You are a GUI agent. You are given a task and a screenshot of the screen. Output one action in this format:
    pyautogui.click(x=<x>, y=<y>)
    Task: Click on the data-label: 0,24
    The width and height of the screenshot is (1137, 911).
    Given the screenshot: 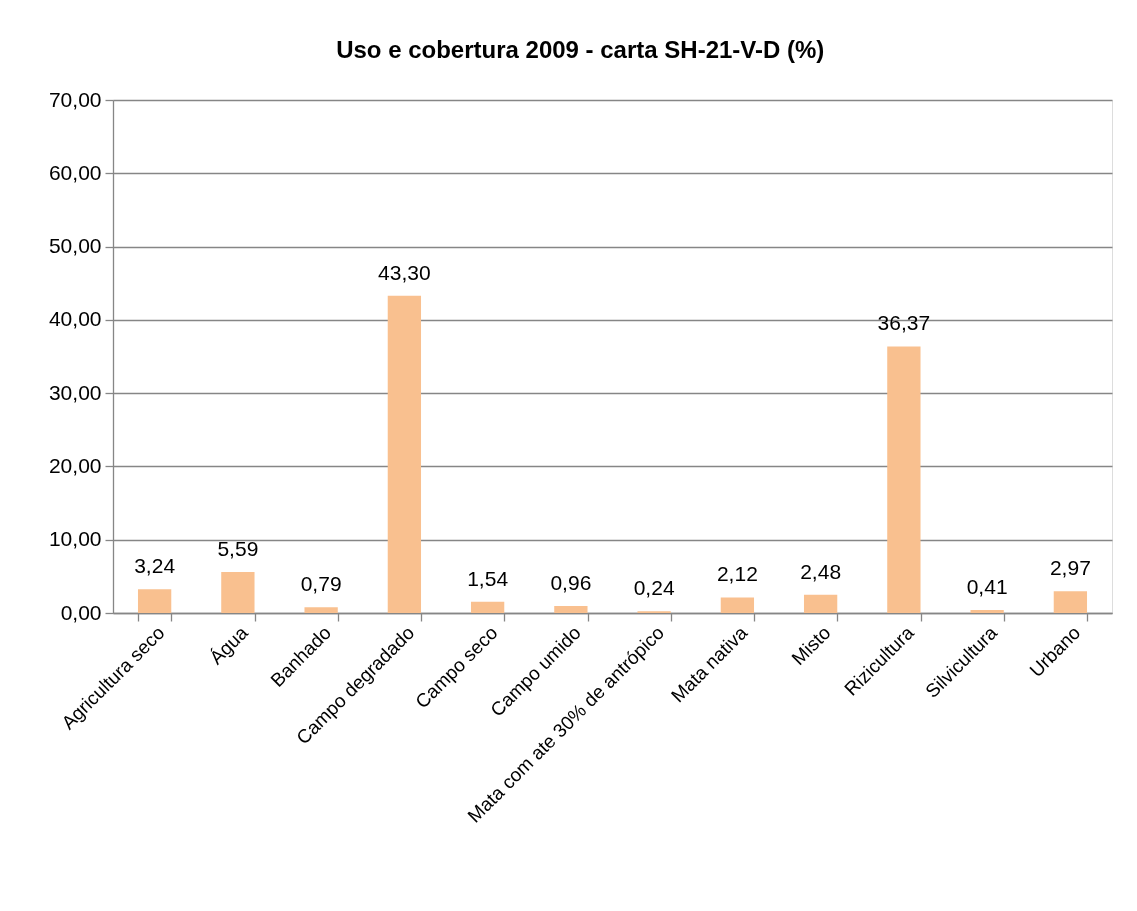 What is the action you would take?
    pyautogui.click(x=654, y=588)
    